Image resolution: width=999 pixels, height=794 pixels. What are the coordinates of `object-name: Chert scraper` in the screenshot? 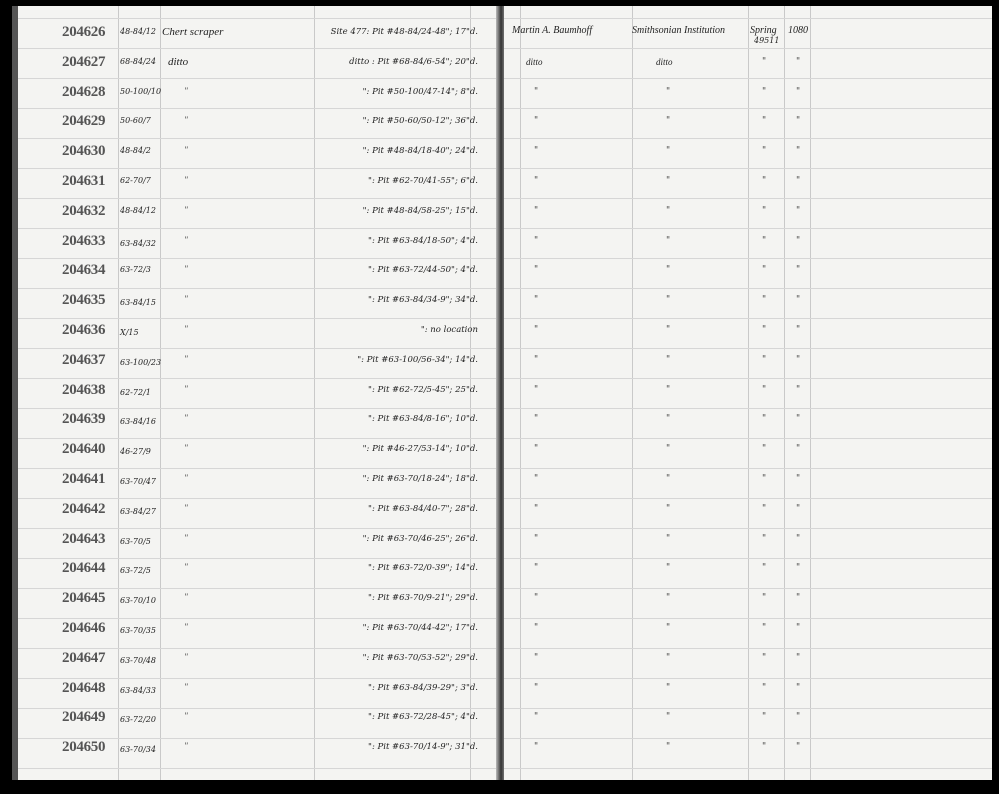 It's located at (193, 32).